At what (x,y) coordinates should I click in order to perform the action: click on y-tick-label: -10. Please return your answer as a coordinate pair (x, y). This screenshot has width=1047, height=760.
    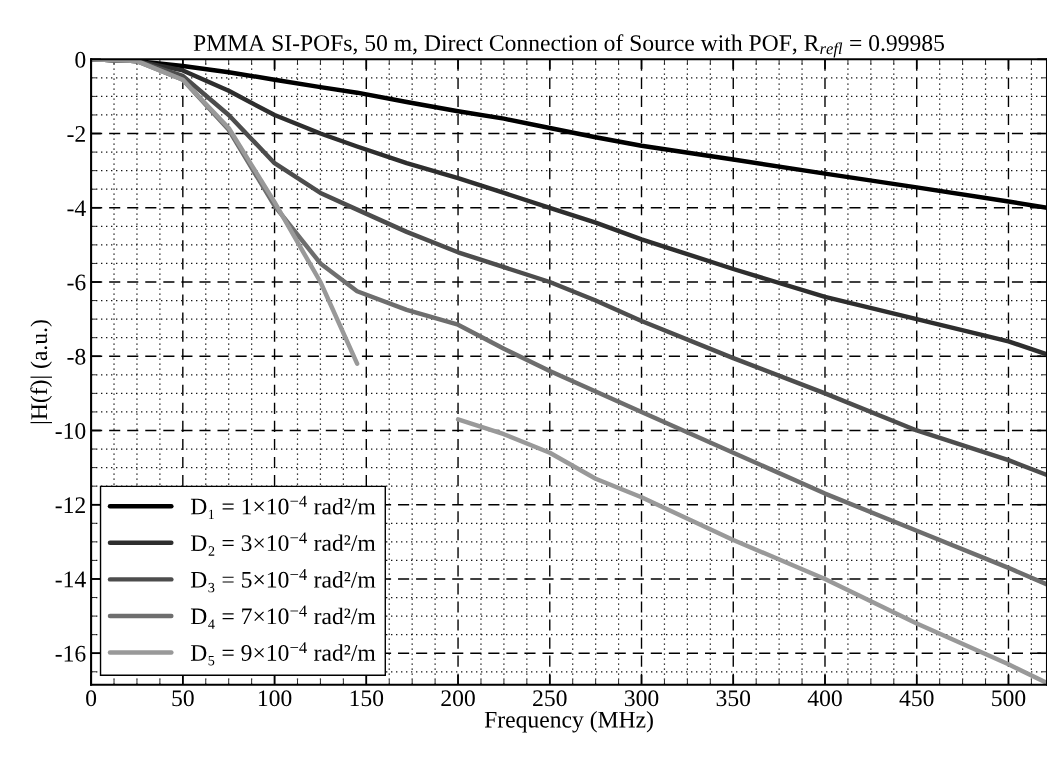
    Looking at the image, I should click on (70, 430).